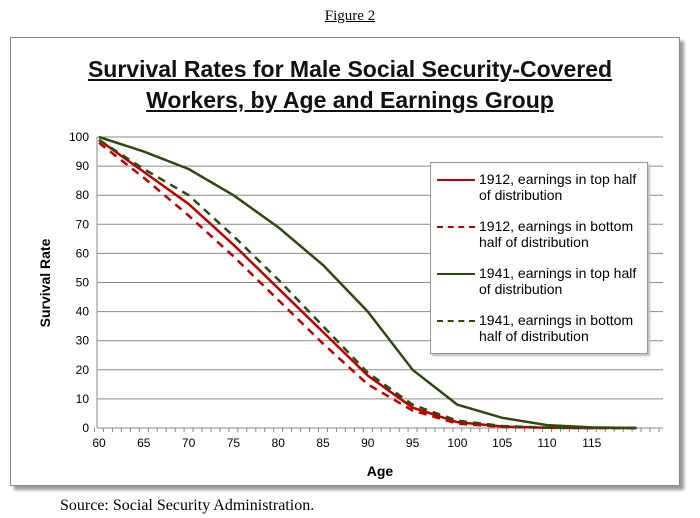 This screenshot has height=518, width=700. Describe the element at coordinates (189, 443) in the screenshot. I see `x-tick-label: 70` at that location.